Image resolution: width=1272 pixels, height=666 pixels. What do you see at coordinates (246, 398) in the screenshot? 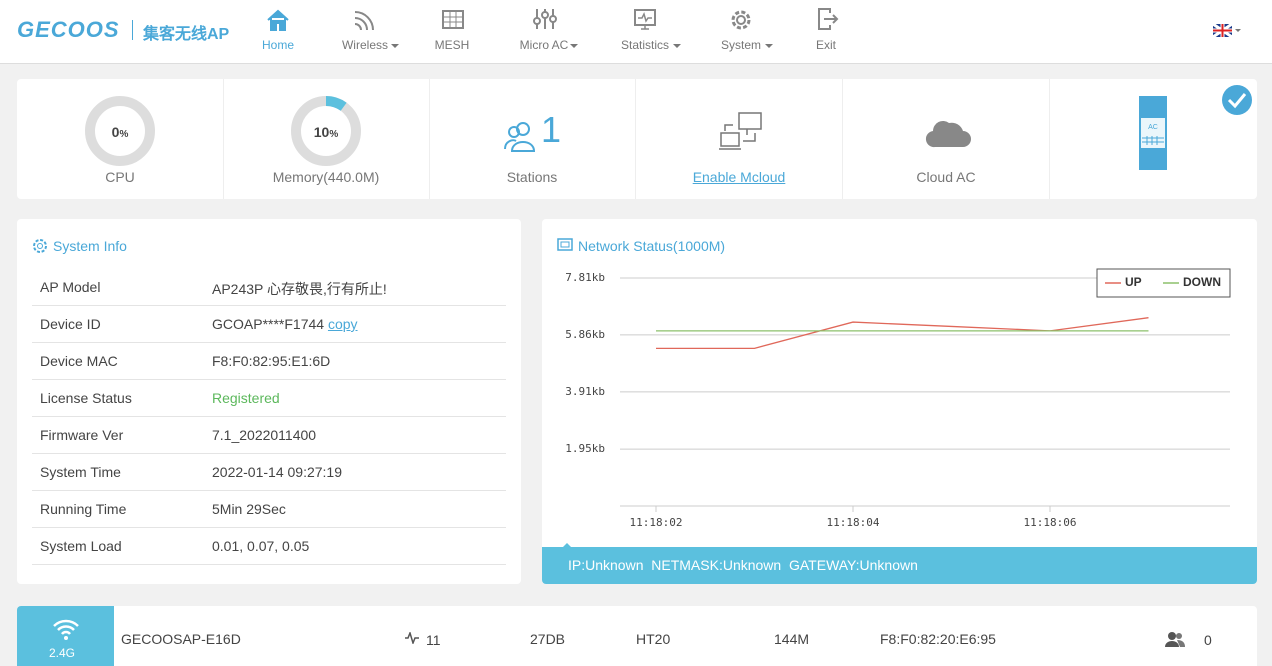
I see `info-value: Registered` at bounding box center [246, 398].